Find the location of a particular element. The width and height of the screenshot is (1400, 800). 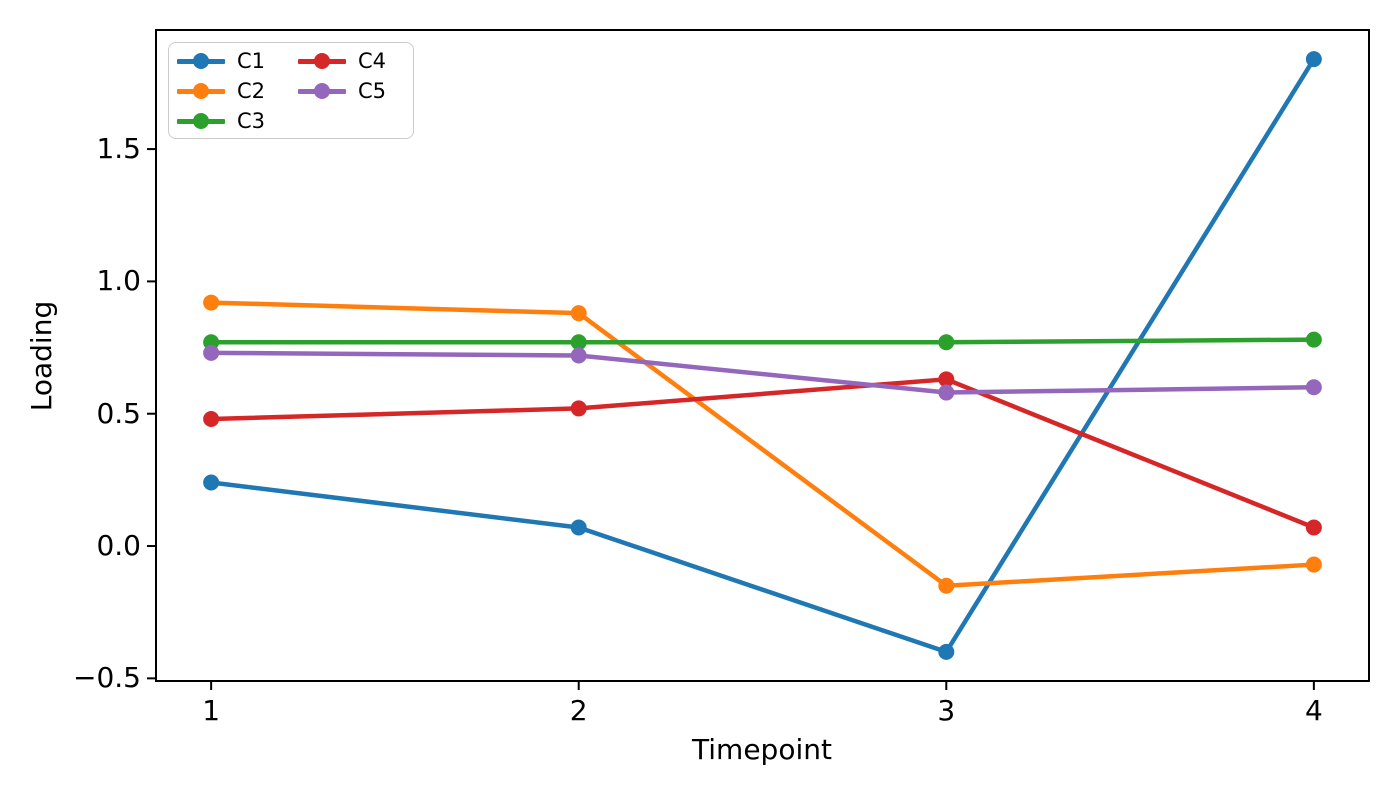

data-point-c4-t3 is located at coordinates (946, 379).